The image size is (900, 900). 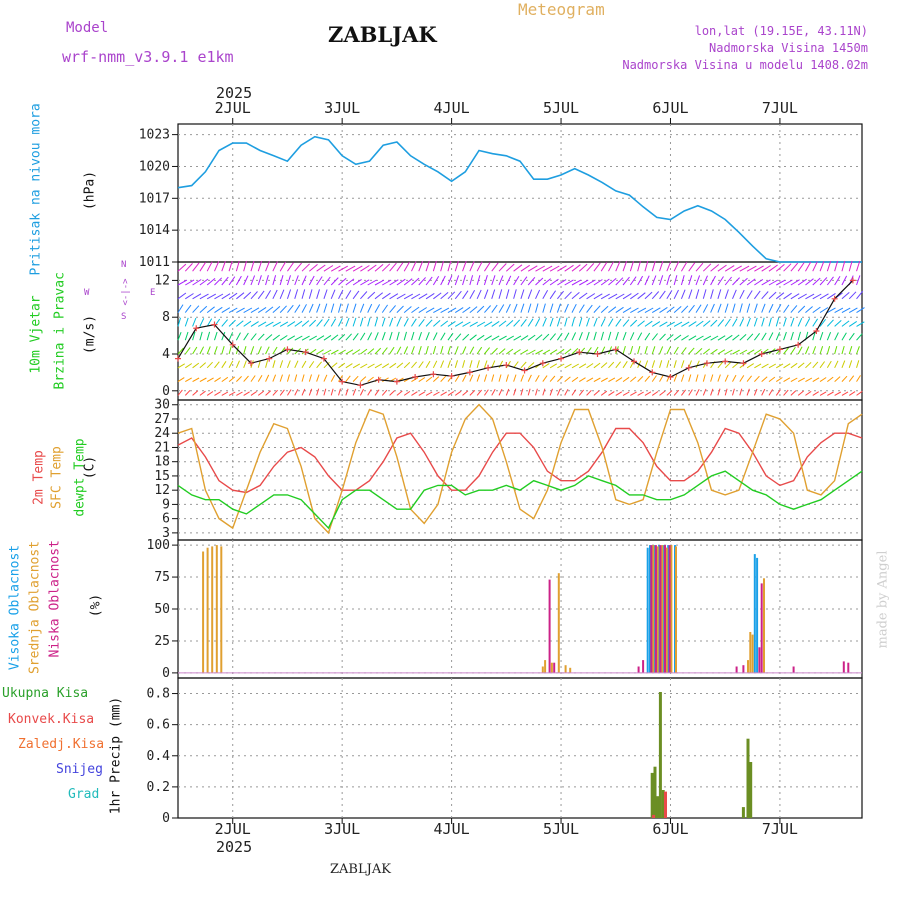 I want to click on model-name: wrf-nmm_v3.9.1 e1km, so click(x=148, y=57).